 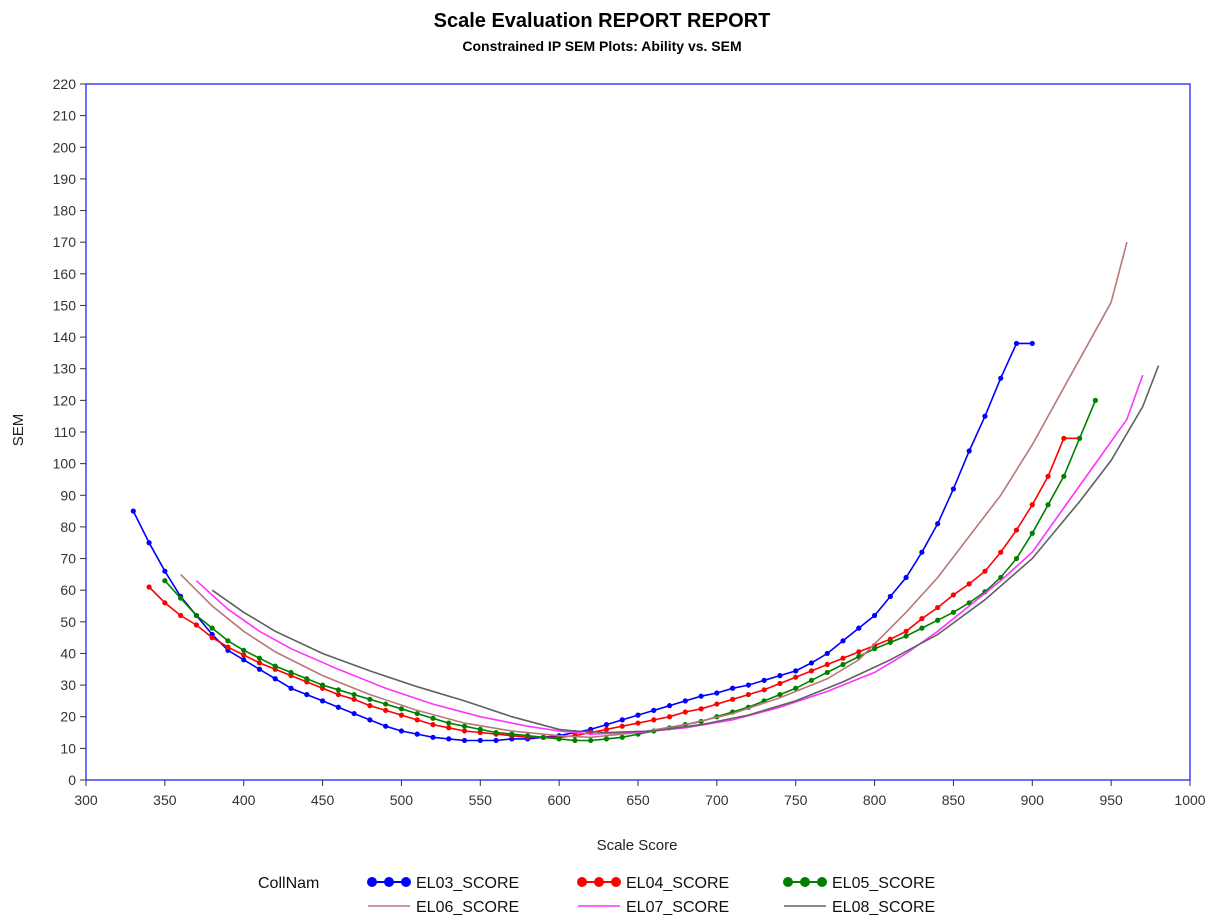 What do you see at coordinates (18, 430) in the screenshot?
I see `y-axis-label: SEM` at bounding box center [18, 430].